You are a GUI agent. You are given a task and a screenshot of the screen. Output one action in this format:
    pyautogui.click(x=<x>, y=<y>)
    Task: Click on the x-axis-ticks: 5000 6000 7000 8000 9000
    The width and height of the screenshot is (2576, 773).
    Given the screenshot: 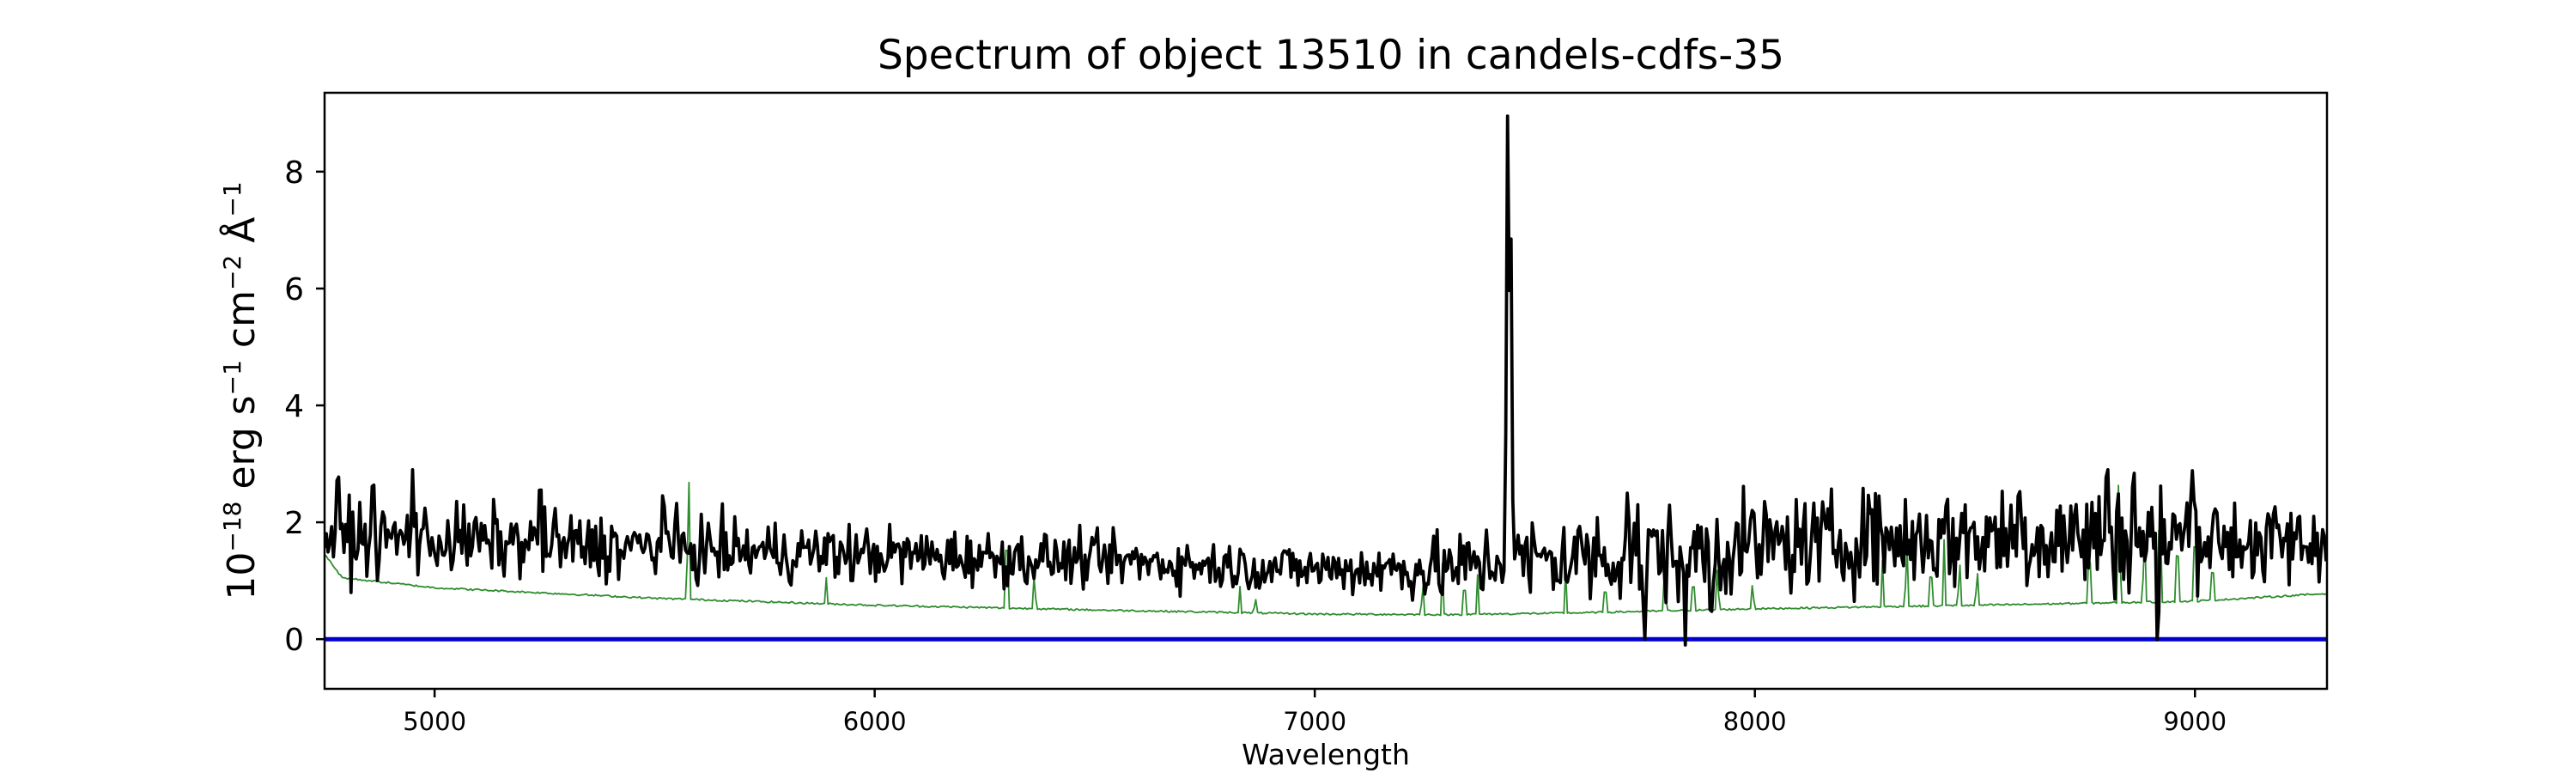 What is the action you would take?
    pyautogui.click(x=1315, y=712)
    